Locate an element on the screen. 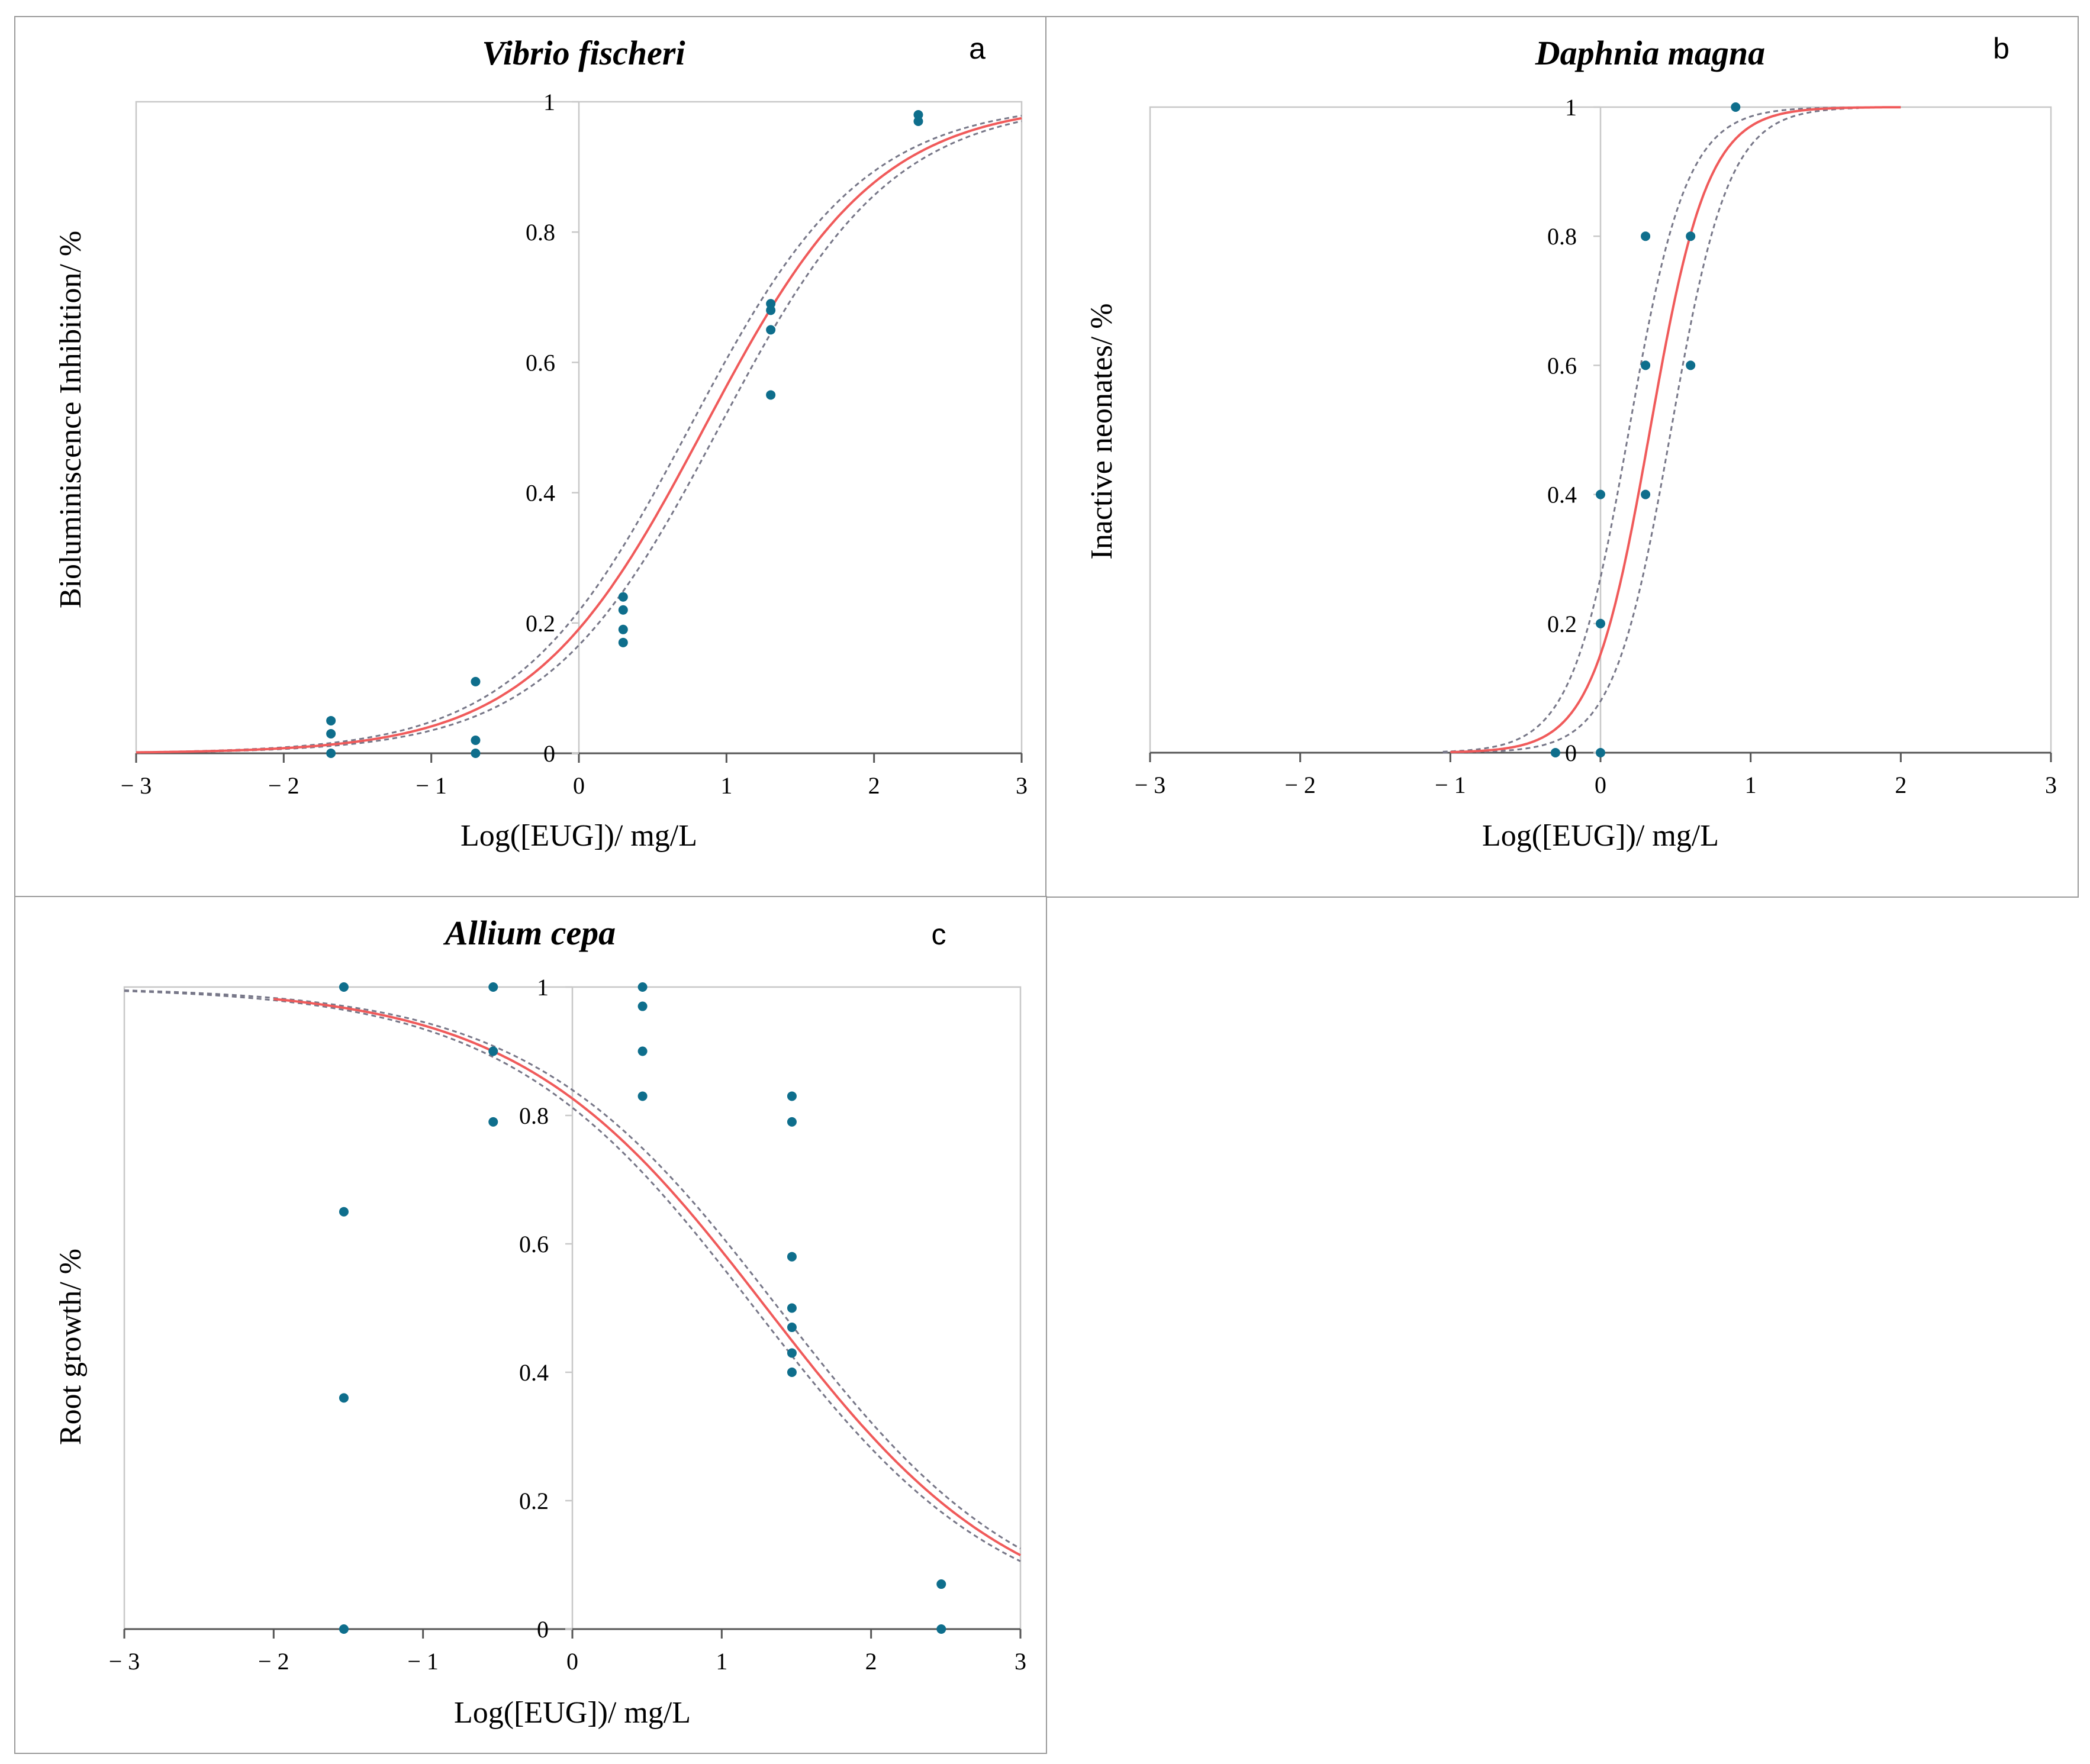 This screenshot has height=1764, width=2090. ci-lower-curve is located at coordinates (1650, 430).